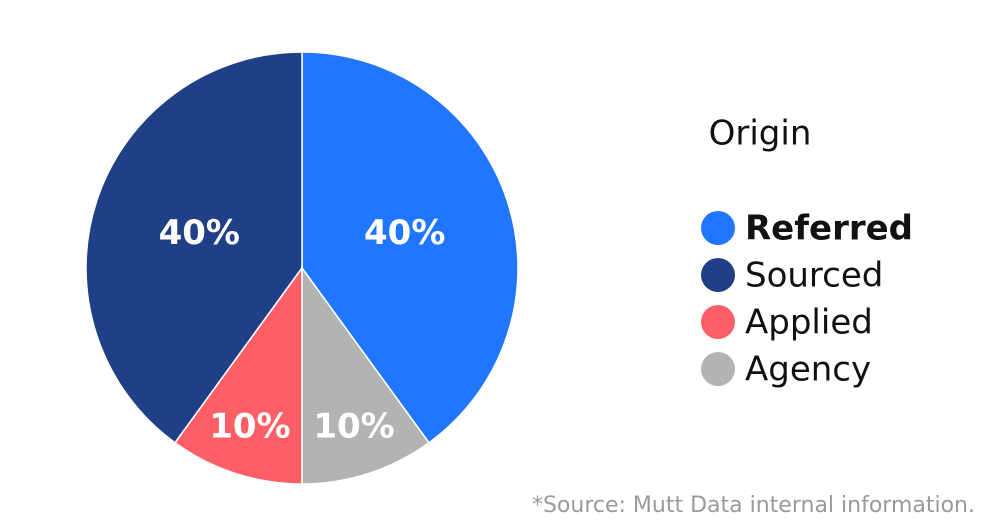 The image size is (1000, 529). I want to click on legend-title: Origin, so click(760, 134).